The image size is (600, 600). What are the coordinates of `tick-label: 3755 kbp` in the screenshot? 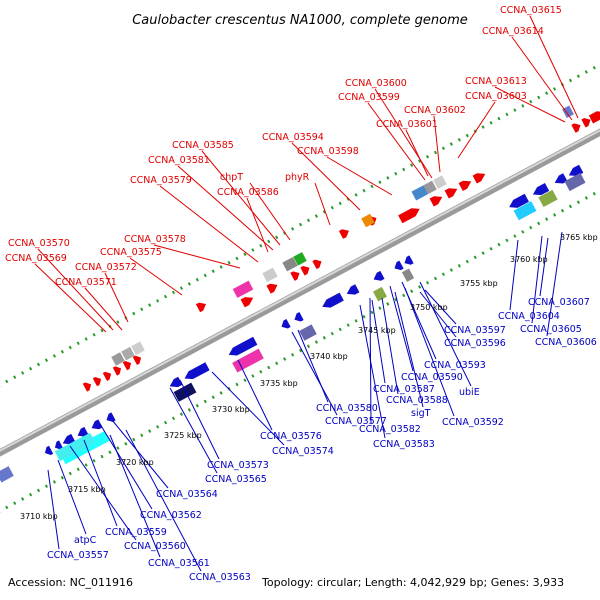 It's located at (479, 283).